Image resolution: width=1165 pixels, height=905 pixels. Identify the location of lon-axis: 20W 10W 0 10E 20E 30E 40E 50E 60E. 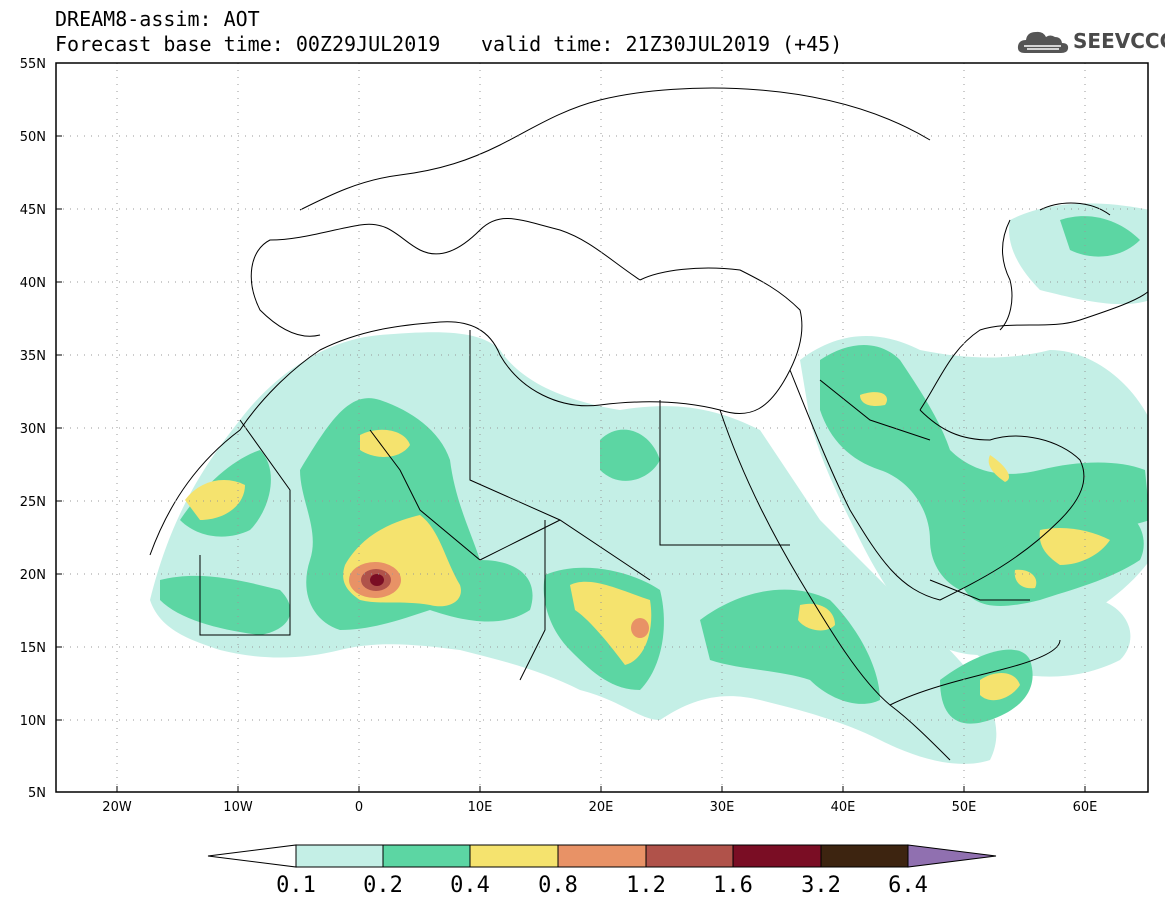
(599, 807).